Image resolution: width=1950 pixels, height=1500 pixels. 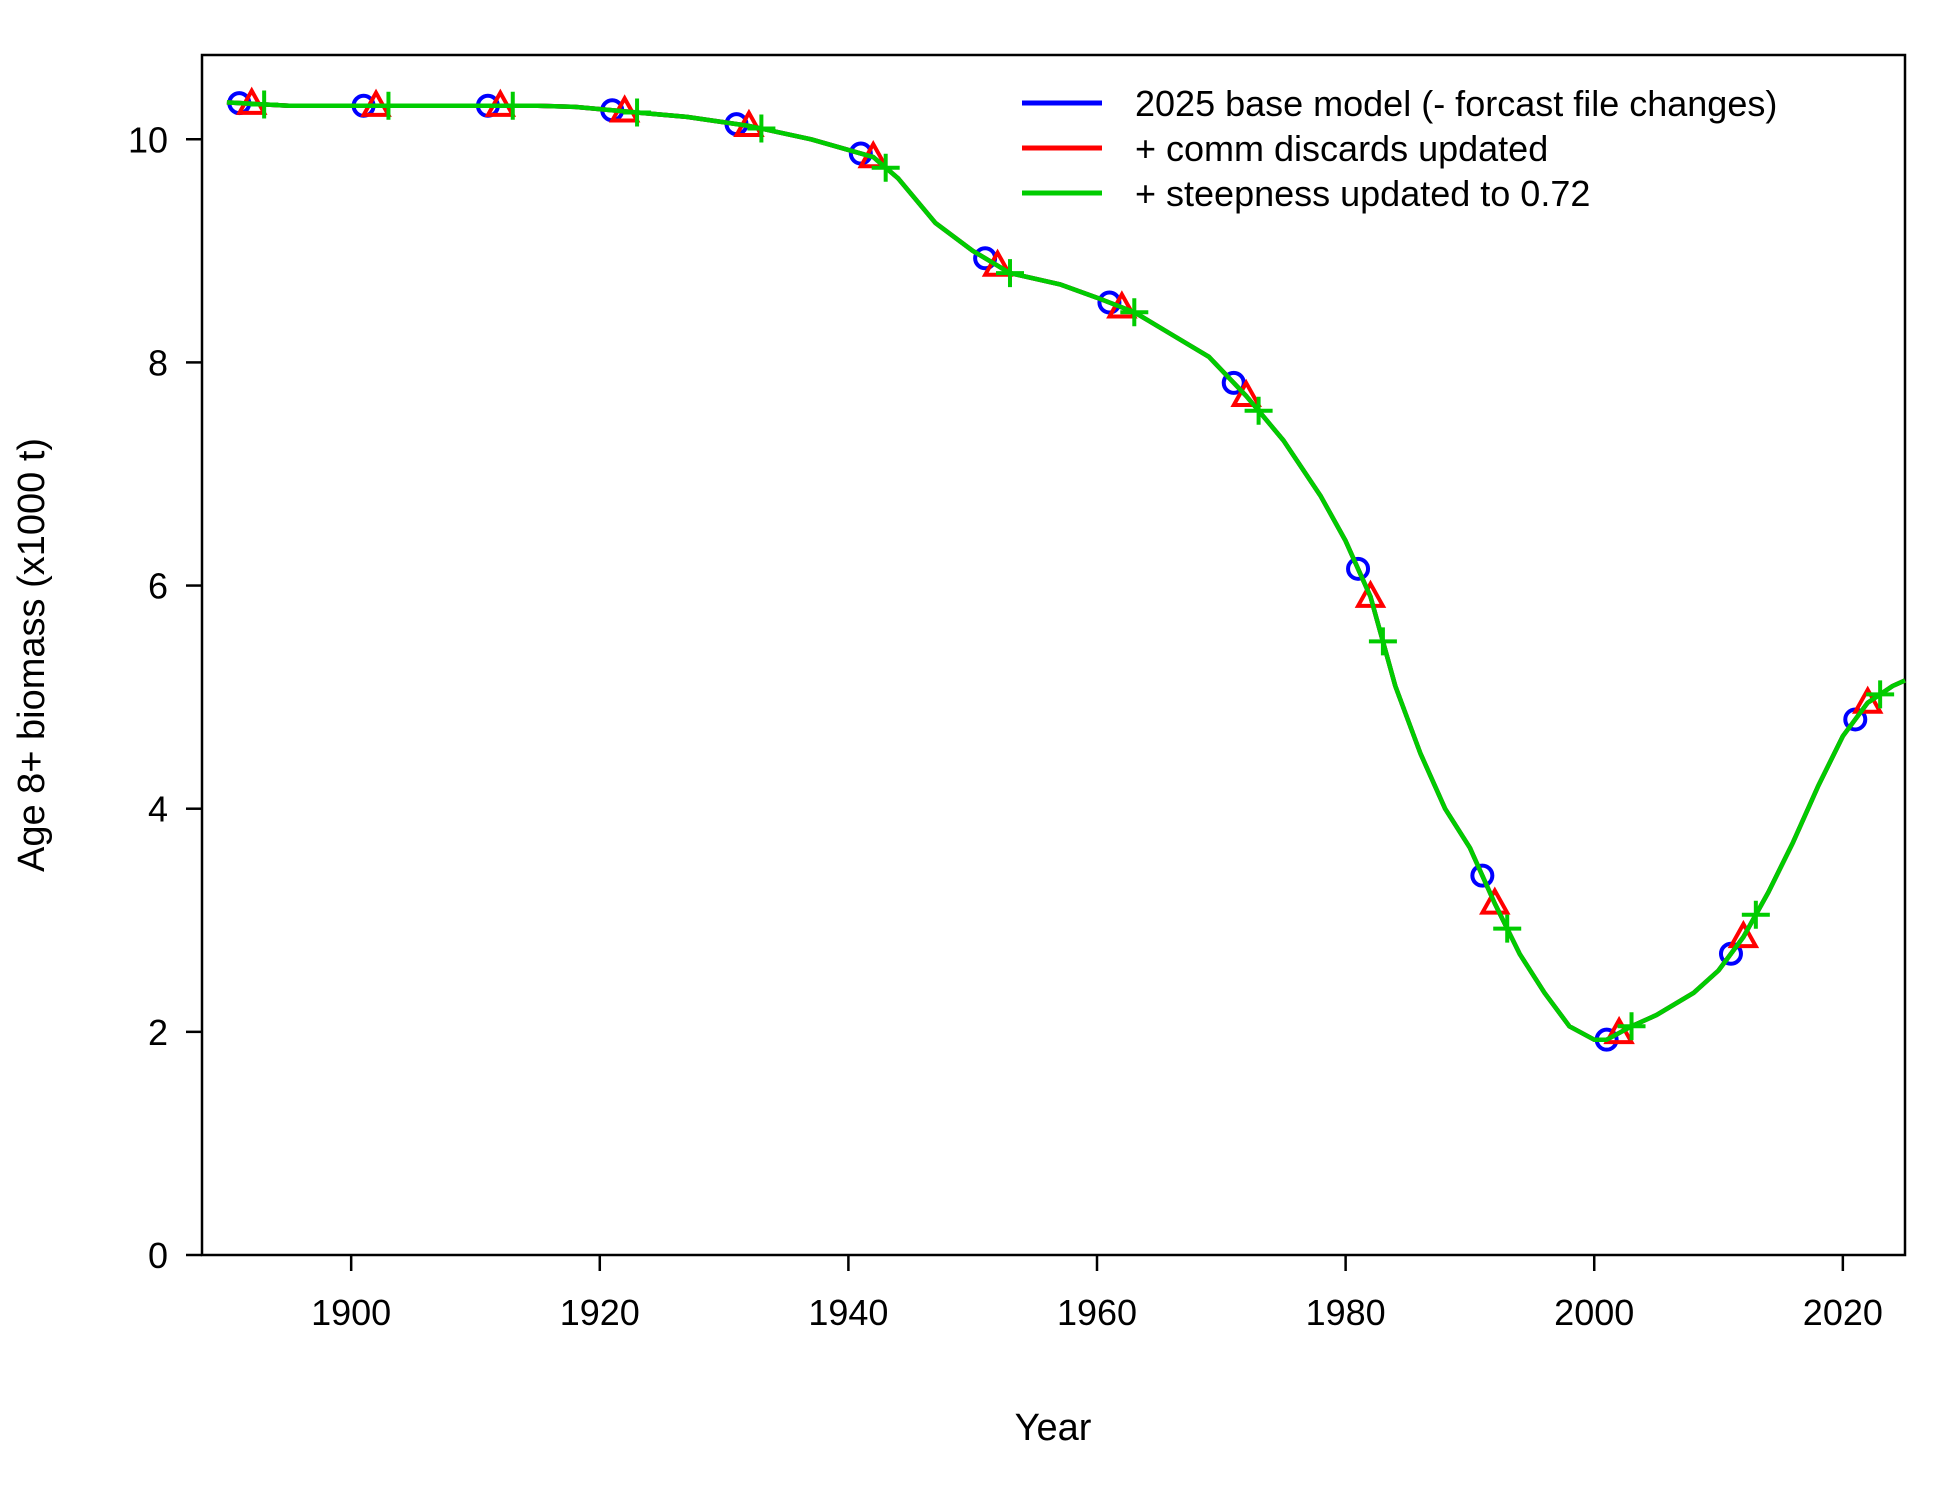 I want to click on y-tick-label: 10, so click(x=148, y=139).